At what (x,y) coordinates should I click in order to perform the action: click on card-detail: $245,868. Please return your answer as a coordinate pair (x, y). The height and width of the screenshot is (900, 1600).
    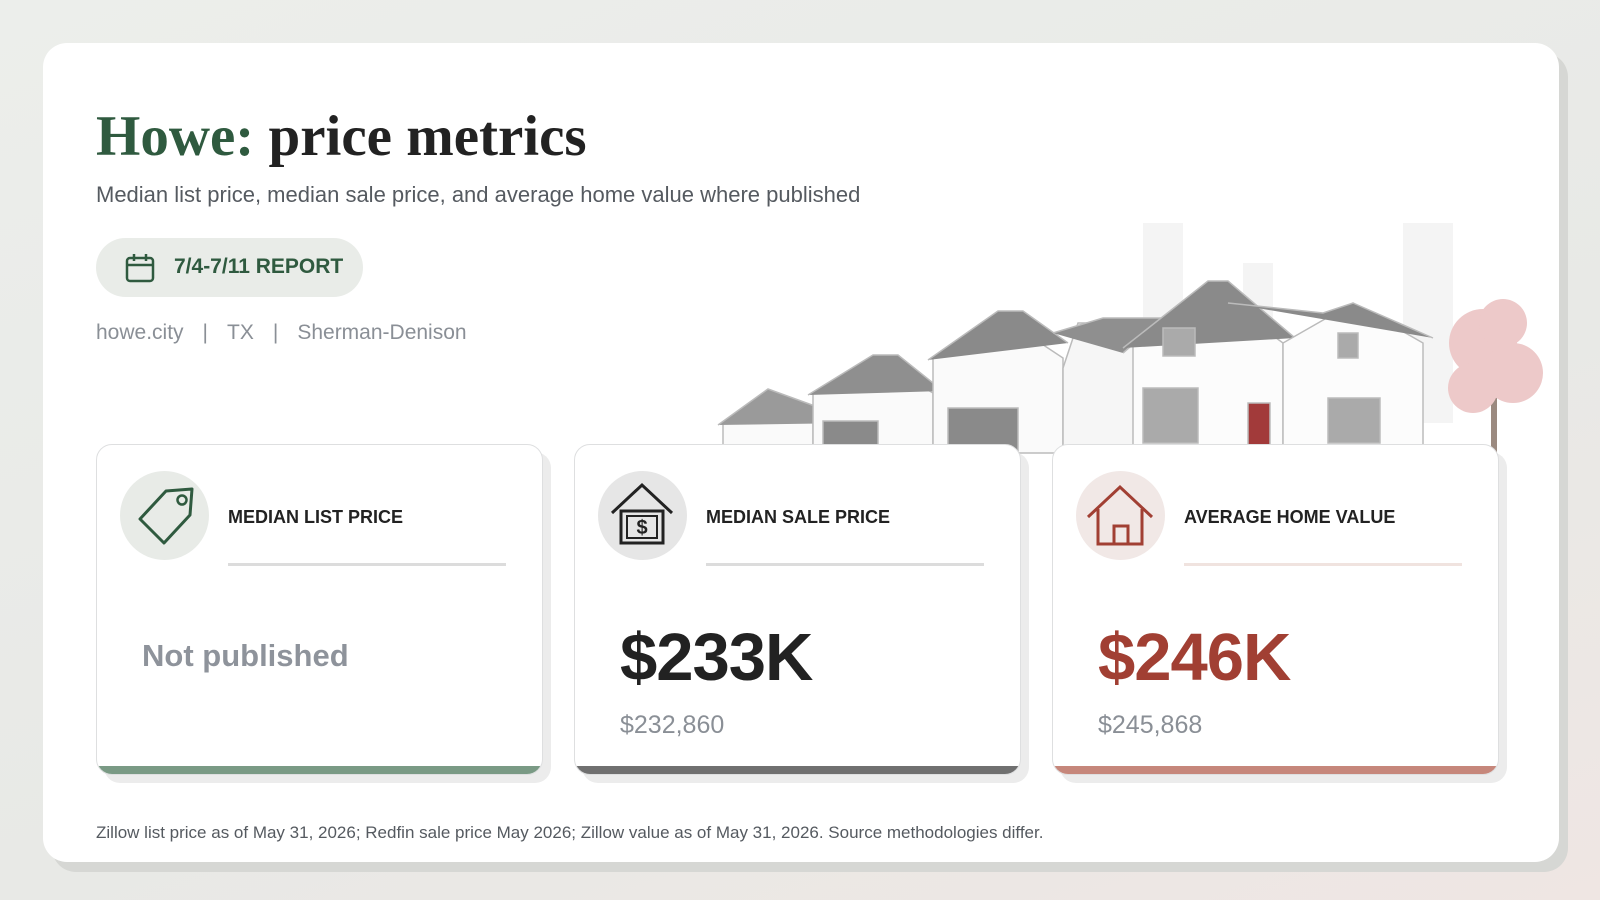
    Looking at the image, I should click on (1150, 725).